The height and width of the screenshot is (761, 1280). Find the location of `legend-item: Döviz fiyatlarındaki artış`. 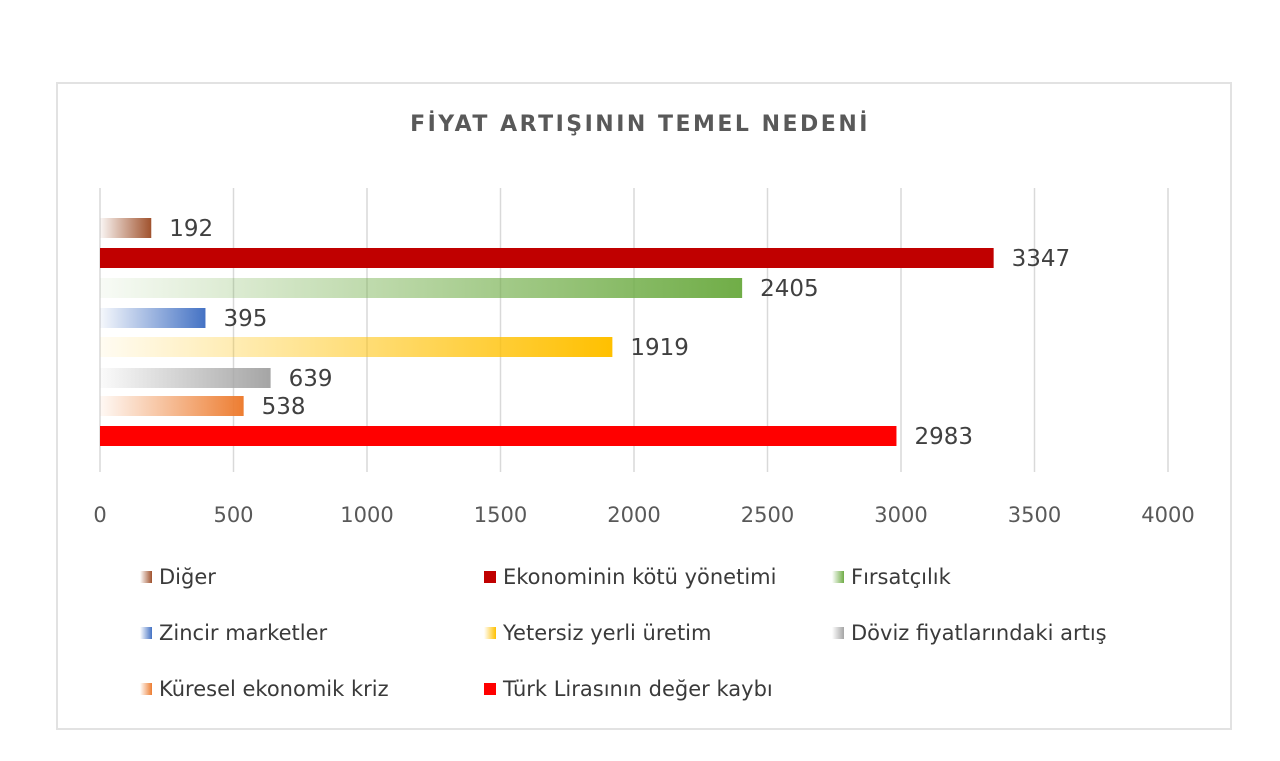

legend-item: Döviz fiyatlarındaki artış is located at coordinates (969, 633).